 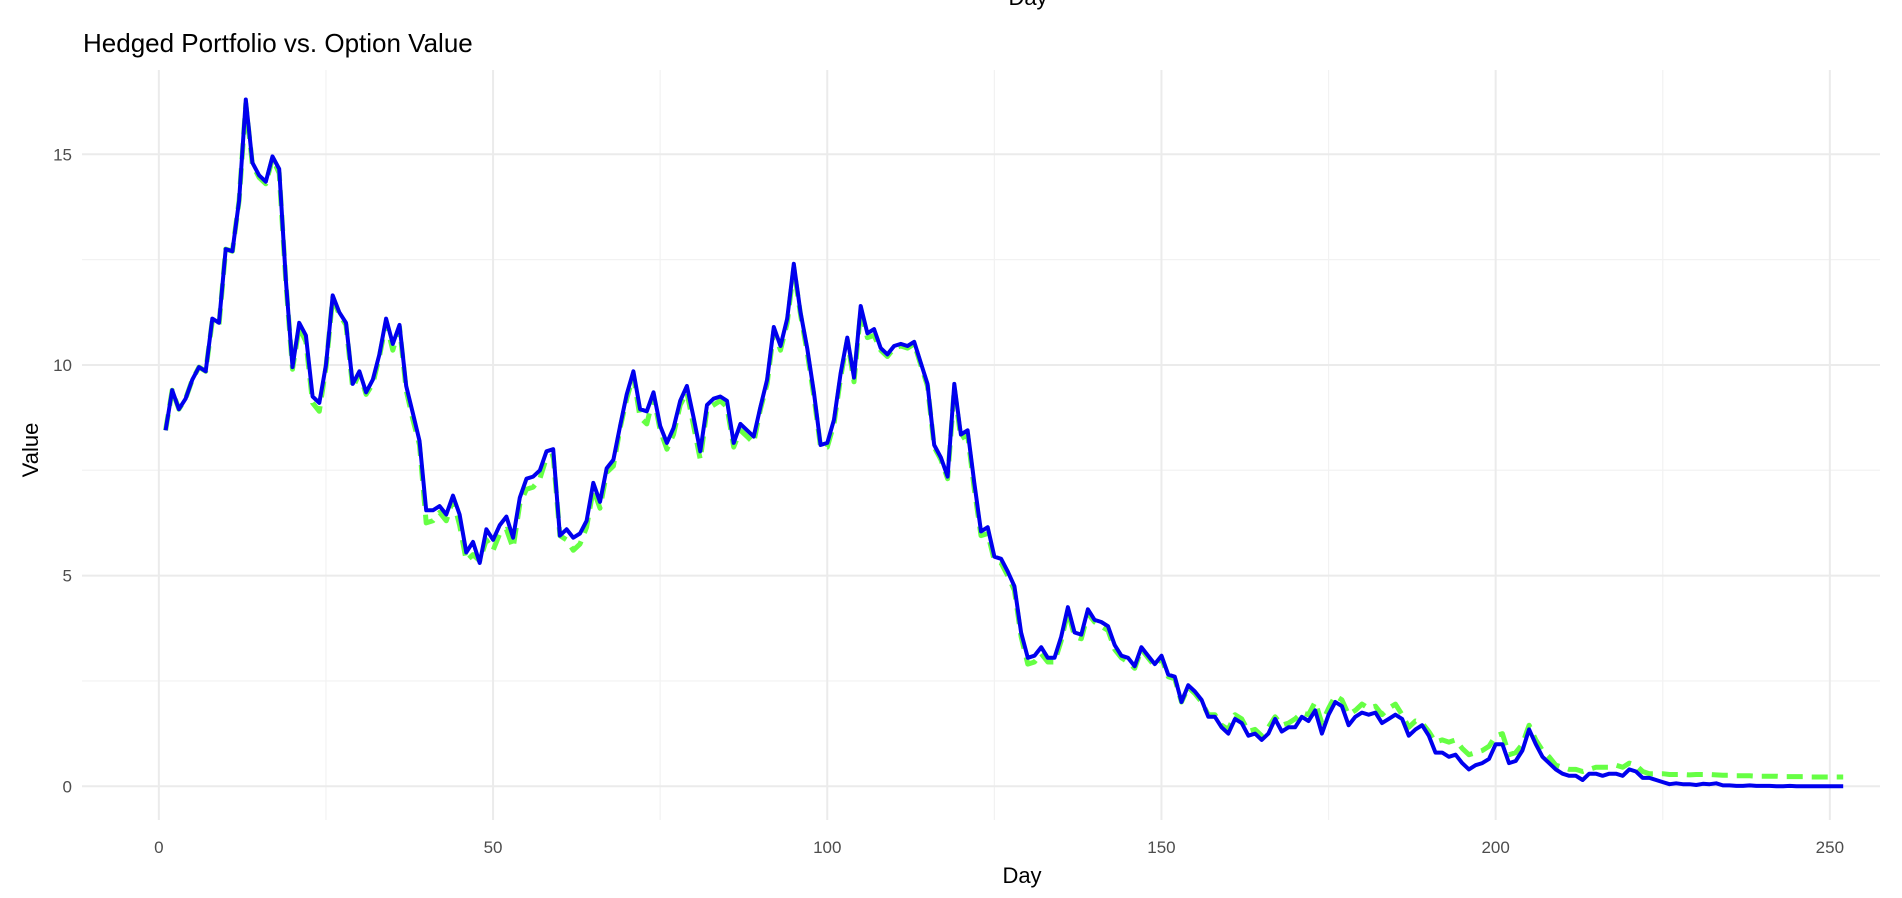 I want to click on x-tick-label: 100, so click(x=827, y=847).